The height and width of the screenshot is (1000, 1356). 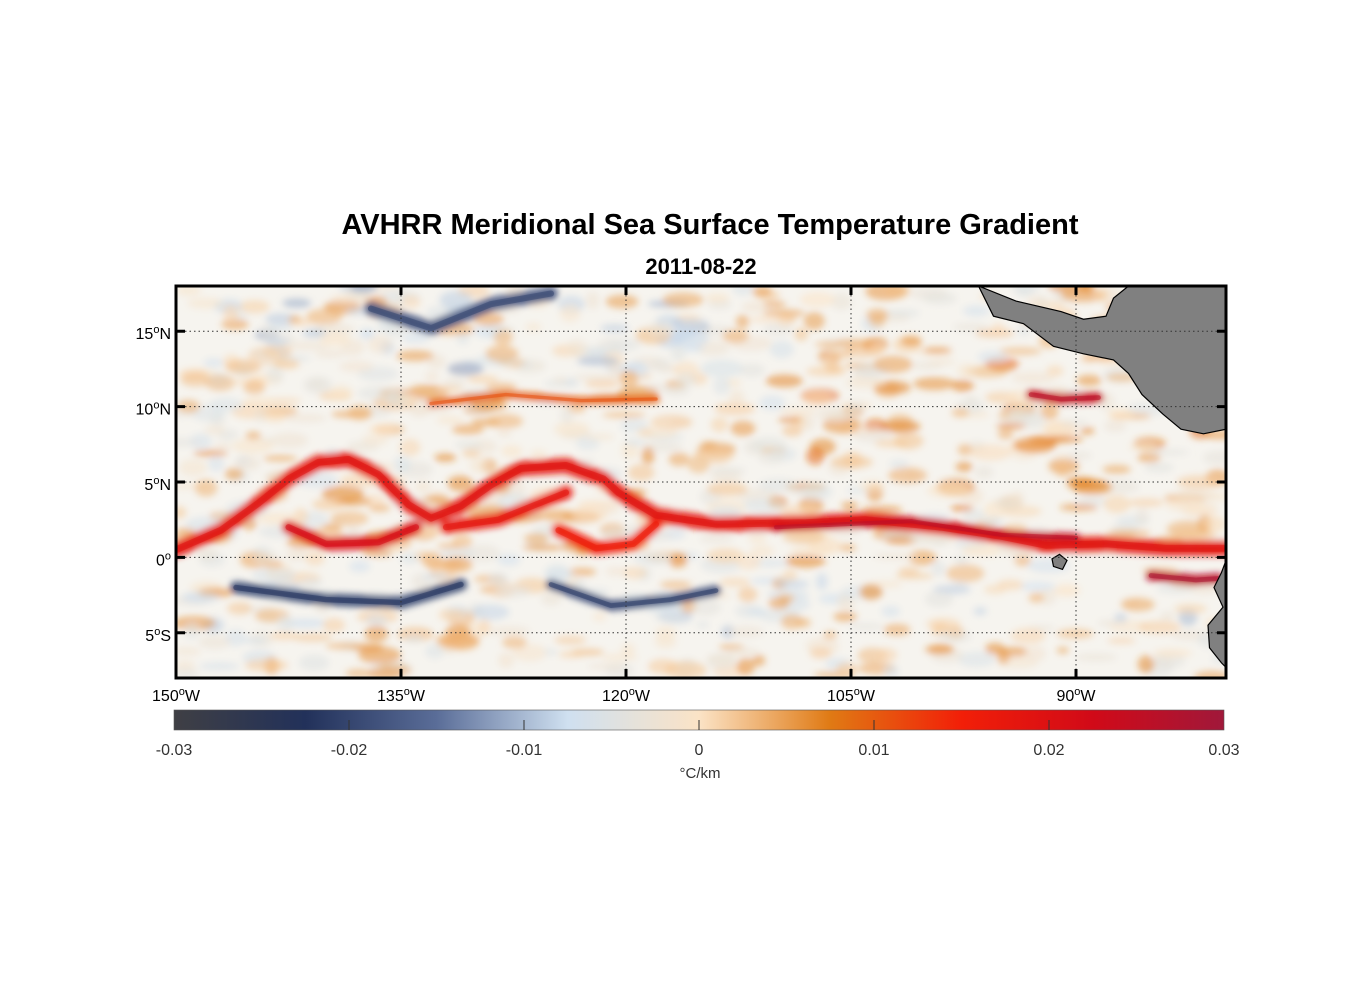 I want to click on feature-core-warm-band-11n, so click(x=543, y=399).